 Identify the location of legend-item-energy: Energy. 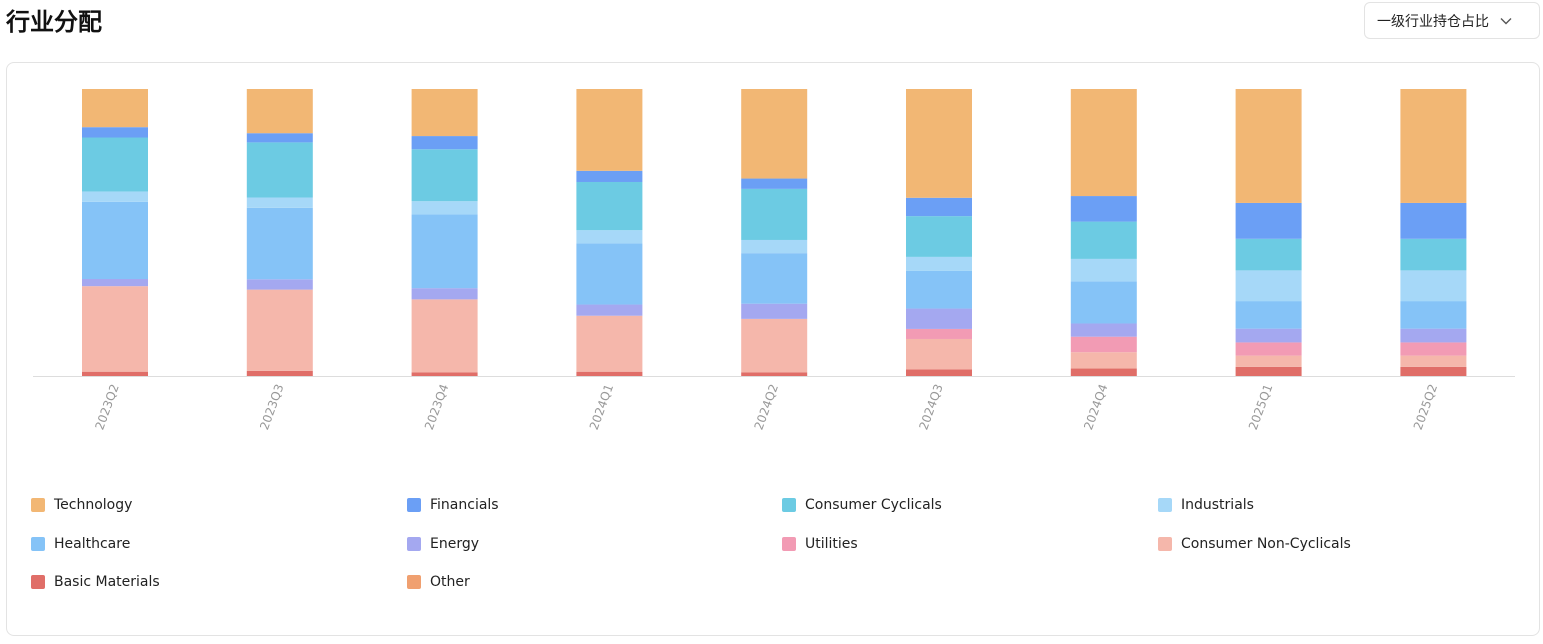
(443, 544).